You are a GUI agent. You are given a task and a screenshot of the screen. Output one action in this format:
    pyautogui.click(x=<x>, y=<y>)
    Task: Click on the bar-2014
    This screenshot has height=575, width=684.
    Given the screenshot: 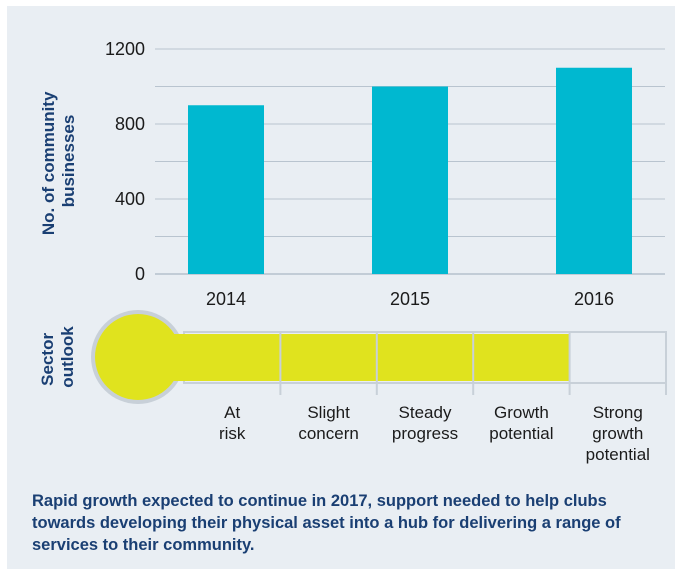 What is the action you would take?
    pyautogui.click(x=226, y=189)
    